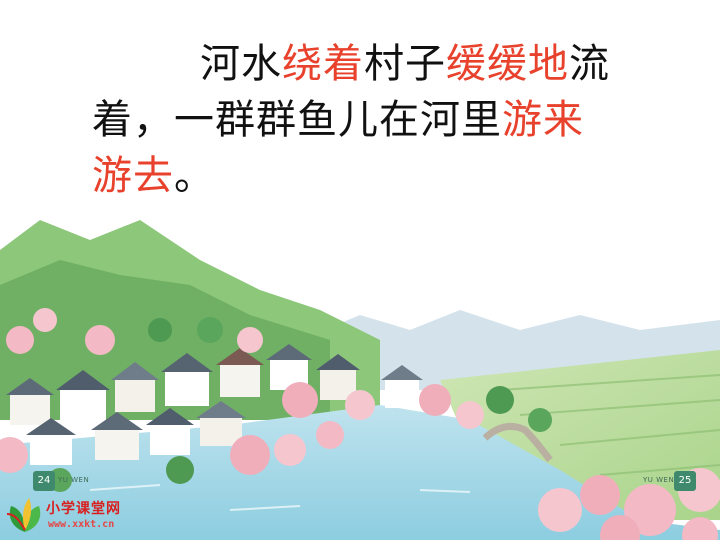  What do you see at coordinates (81, 524) in the screenshot?
I see `site-url: www.xxkt.cn` at bounding box center [81, 524].